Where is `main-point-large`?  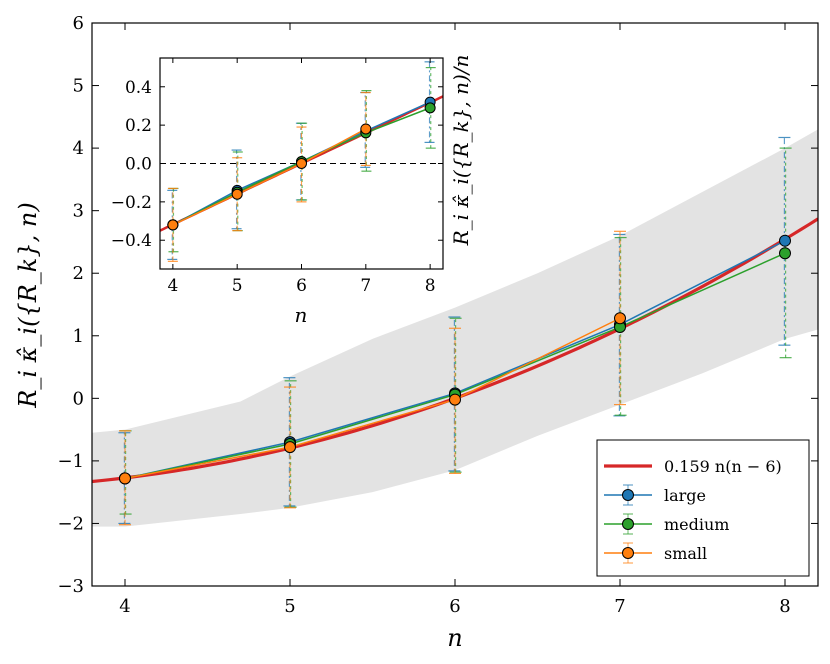
main-point-large is located at coordinates (785, 240).